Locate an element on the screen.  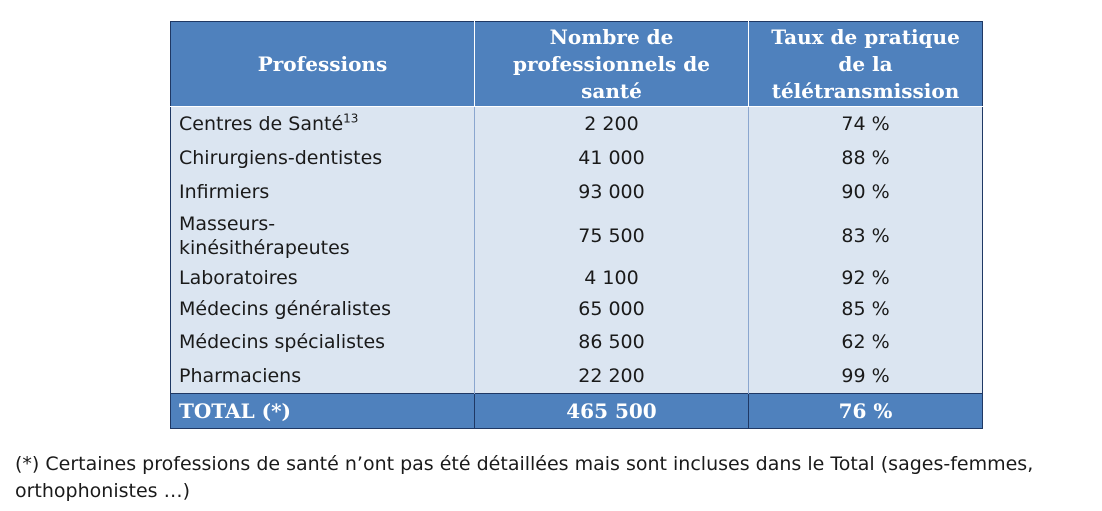
table-total-row: TOTAL (*) 465 500 76 % is located at coordinates (576, 411).